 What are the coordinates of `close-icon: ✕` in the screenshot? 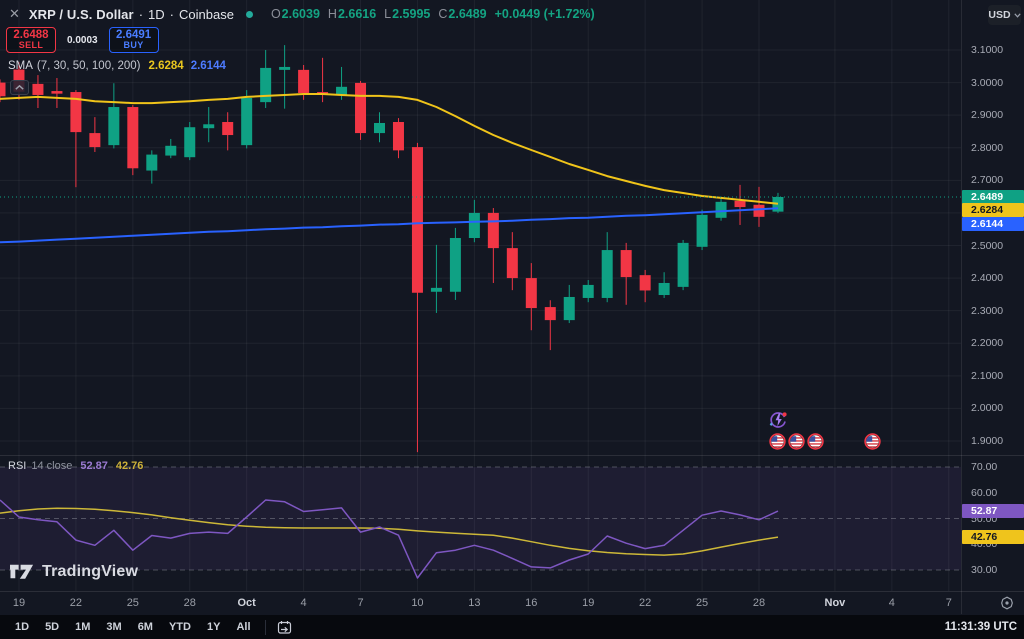 It's located at (14, 13).